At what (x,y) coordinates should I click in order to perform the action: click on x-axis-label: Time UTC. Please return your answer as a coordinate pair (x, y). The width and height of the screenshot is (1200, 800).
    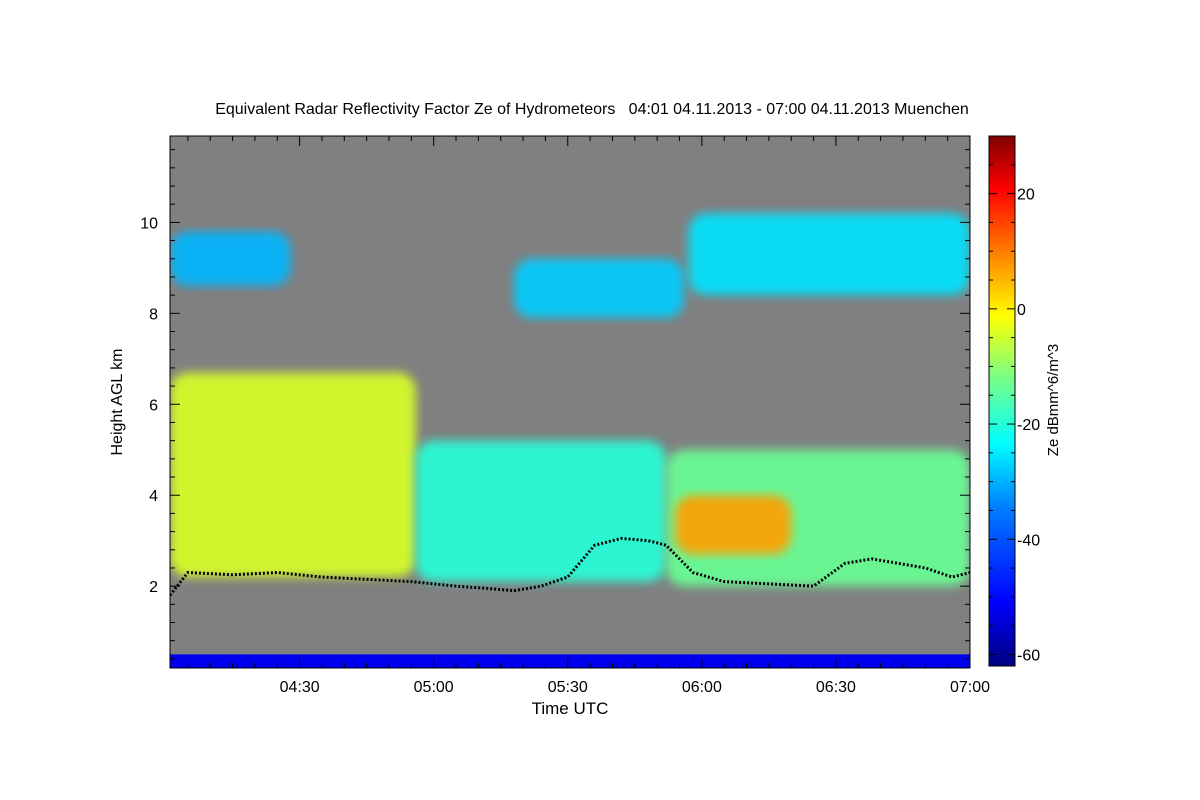
    Looking at the image, I should click on (570, 708).